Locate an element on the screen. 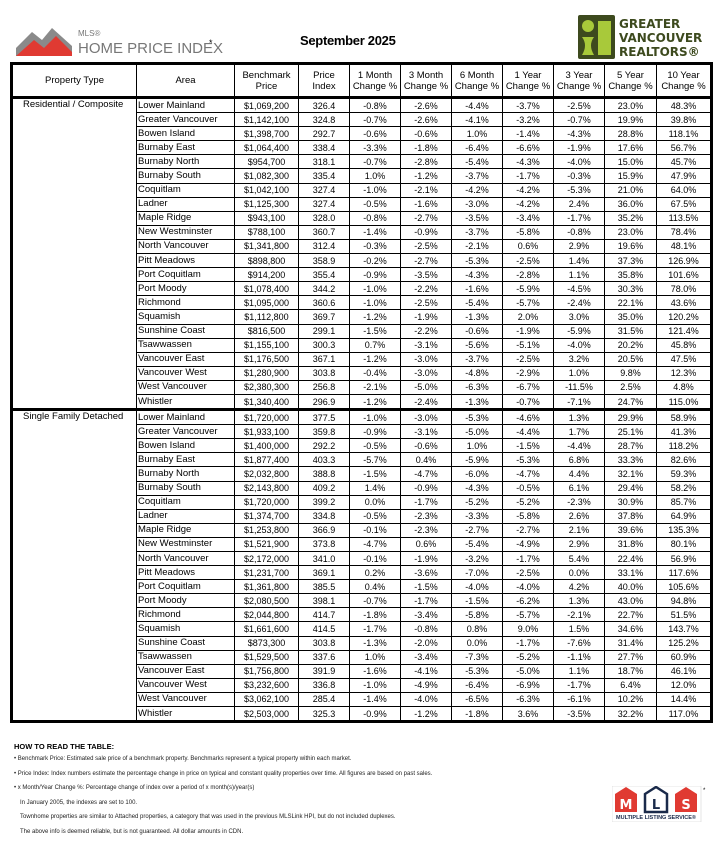 This screenshot has height=848, width=719. value-cell: 1.4% is located at coordinates (375, 488).